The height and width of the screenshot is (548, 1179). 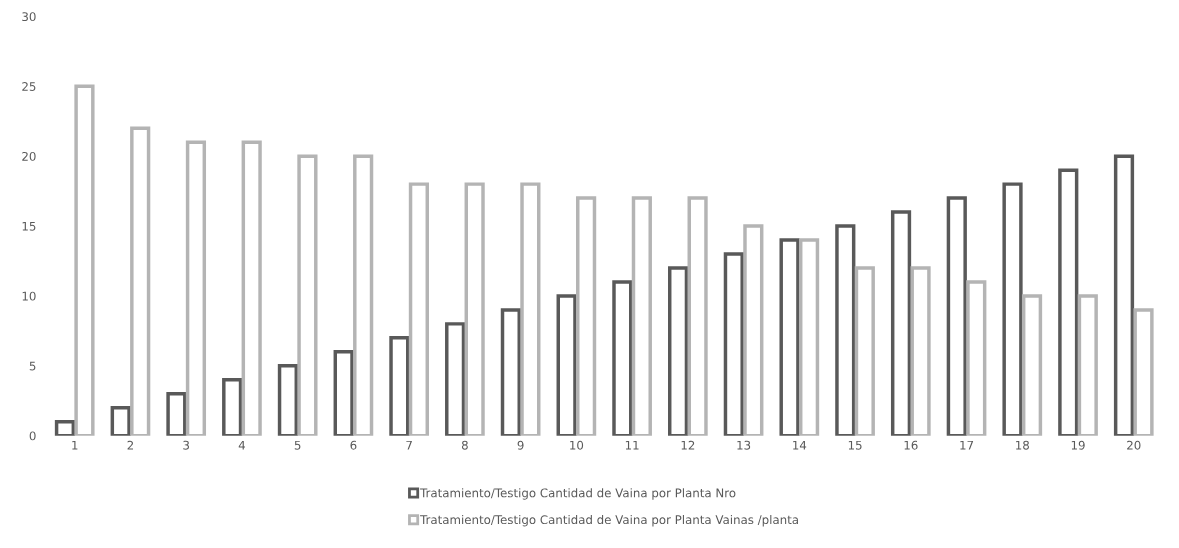 I want to click on x-tick-label: 6, so click(x=353, y=445).